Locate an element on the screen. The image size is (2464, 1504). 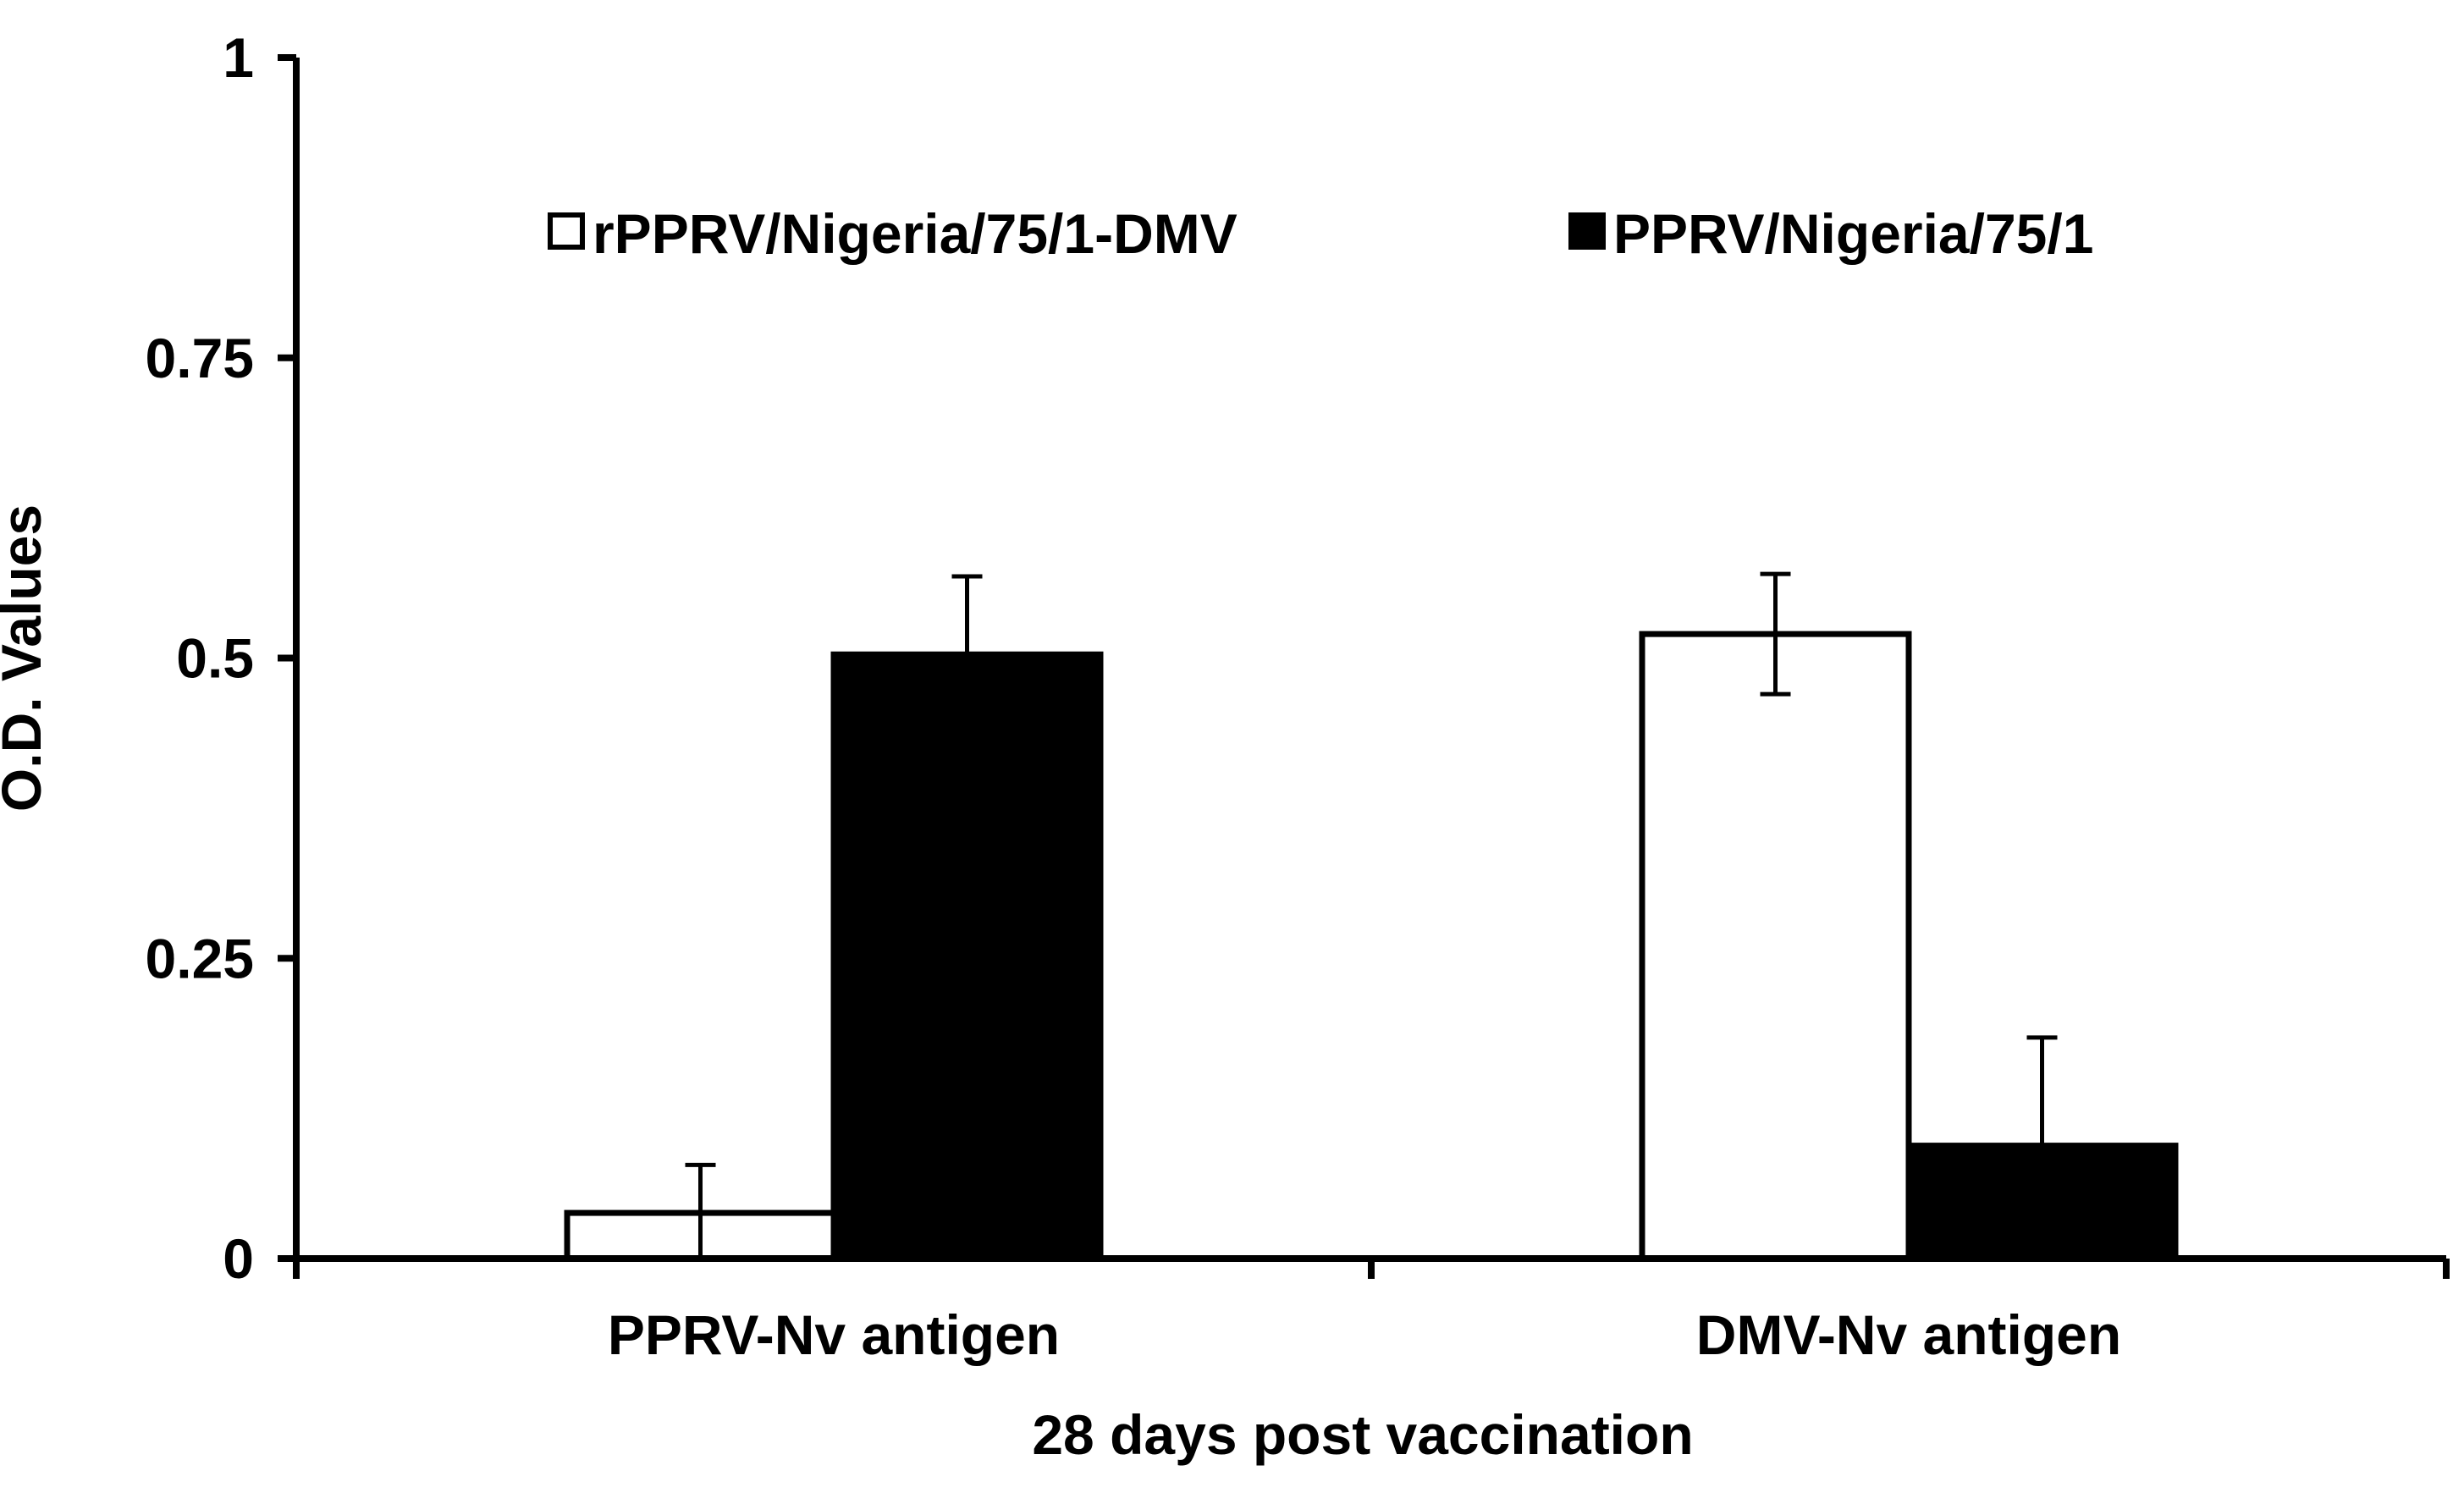
y-ticks-layer: 0 0.25 0.5 0.75 1 is located at coordinates (221, 658).